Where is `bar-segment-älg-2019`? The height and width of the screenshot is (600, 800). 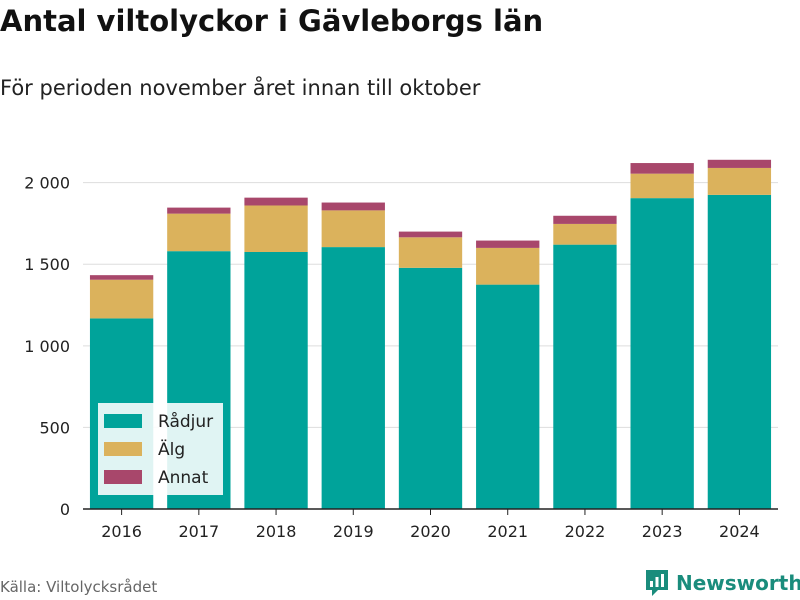 bar-segment-älg-2019 is located at coordinates (353, 229).